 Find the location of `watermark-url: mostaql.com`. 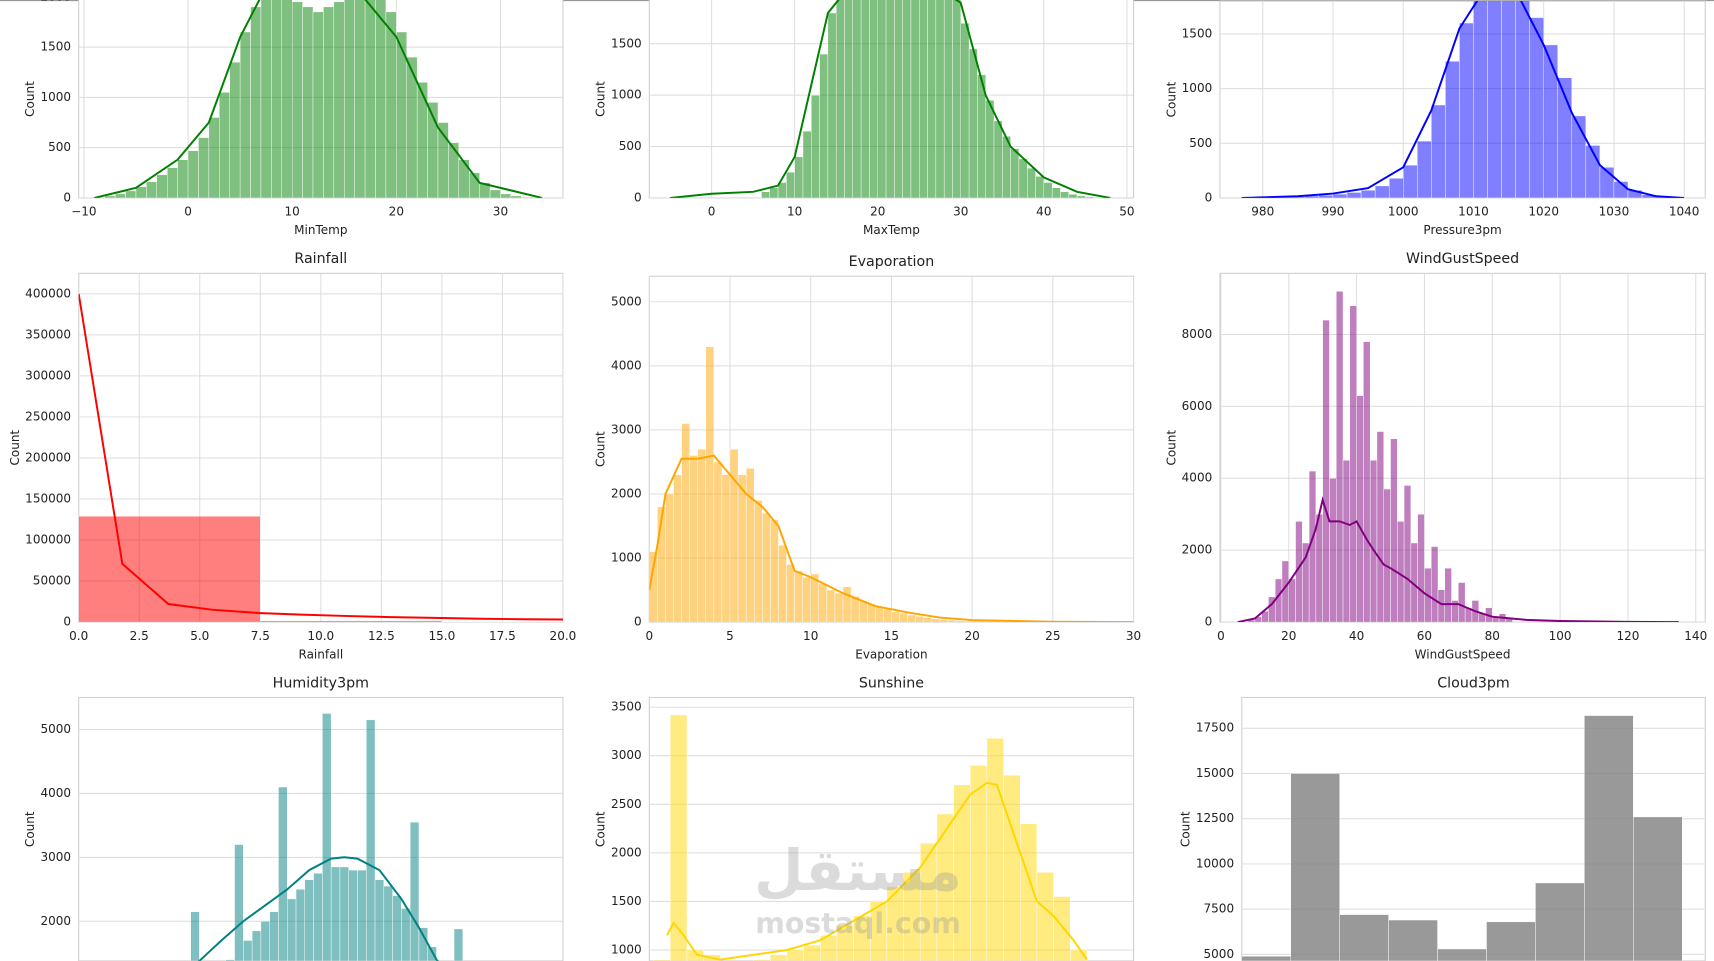

watermark-url: mostaql.com is located at coordinates (858, 923).